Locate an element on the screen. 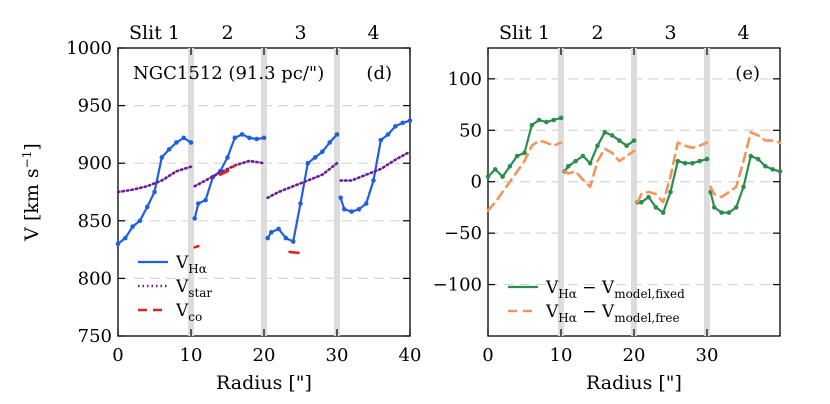 Image resolution: width=830 pixels, height=404 pixels. x-tick-label: 0 is located at coordinates (487, 355).